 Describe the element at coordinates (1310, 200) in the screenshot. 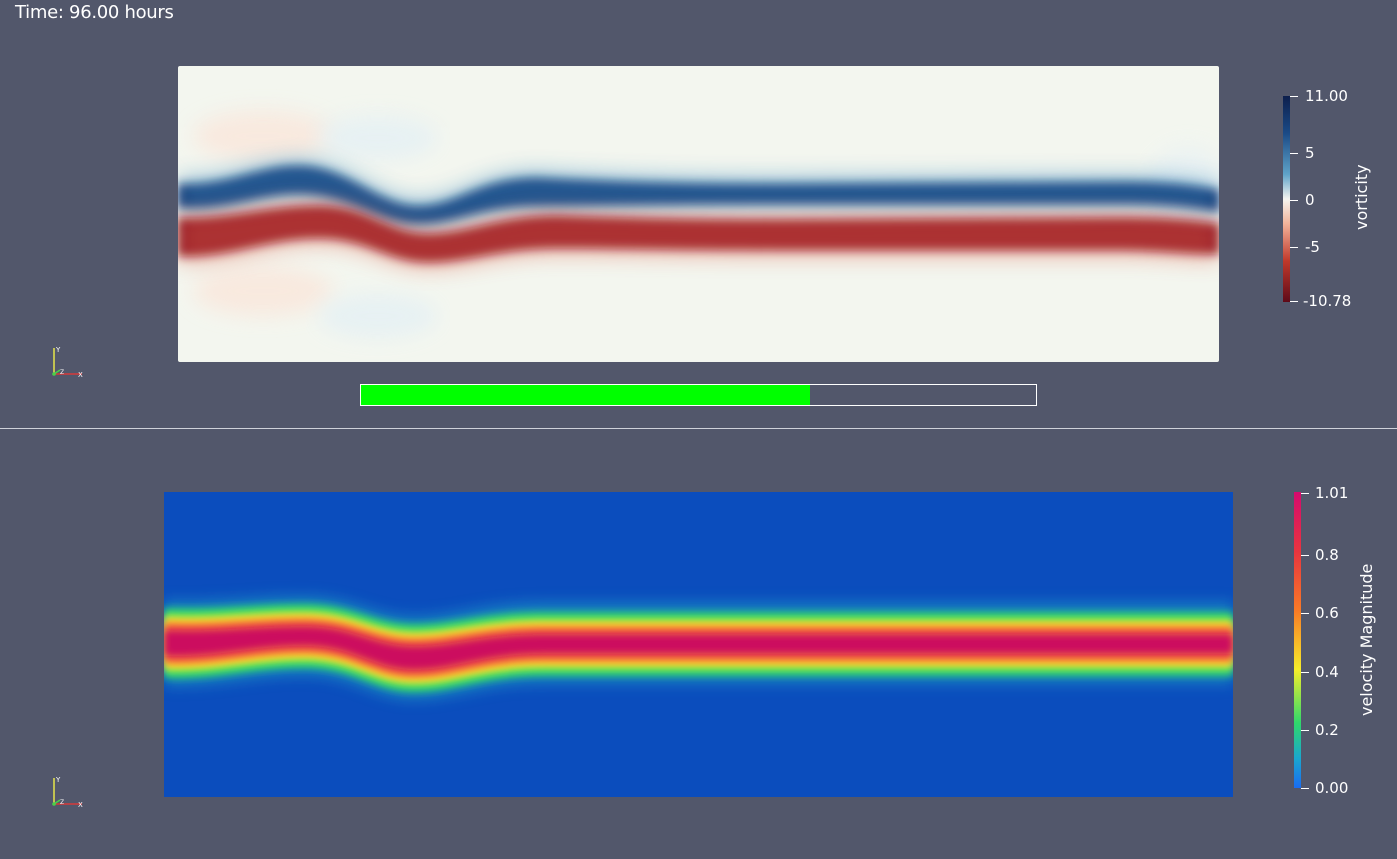

I see `colorbar-tick-label: 0` at that location.